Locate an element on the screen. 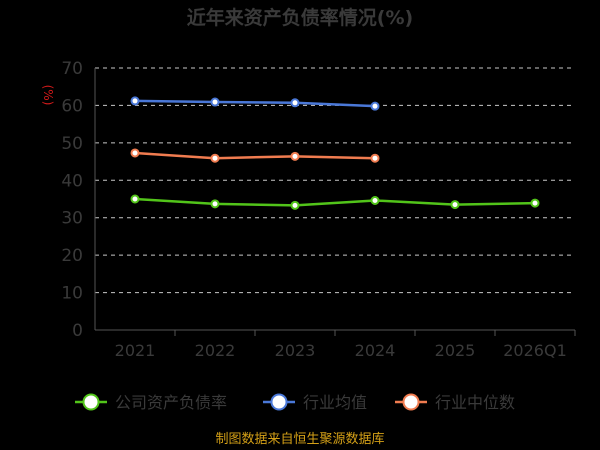 Image resolution: width=600 pixels, height=450 pixels. y-tick-labels: 0 10 20 30 40 50 60 70 is located at coordinates (72, 200).